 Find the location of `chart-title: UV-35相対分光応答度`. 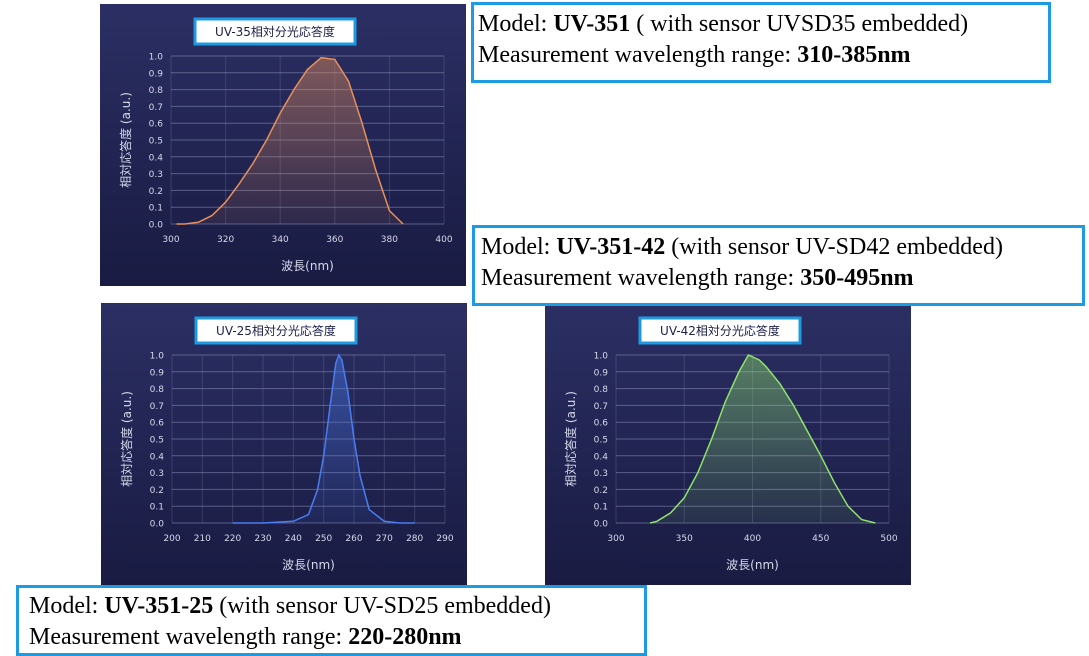

chart-title: UV-35相対分光応答度 is located at coordinates (275, 31).